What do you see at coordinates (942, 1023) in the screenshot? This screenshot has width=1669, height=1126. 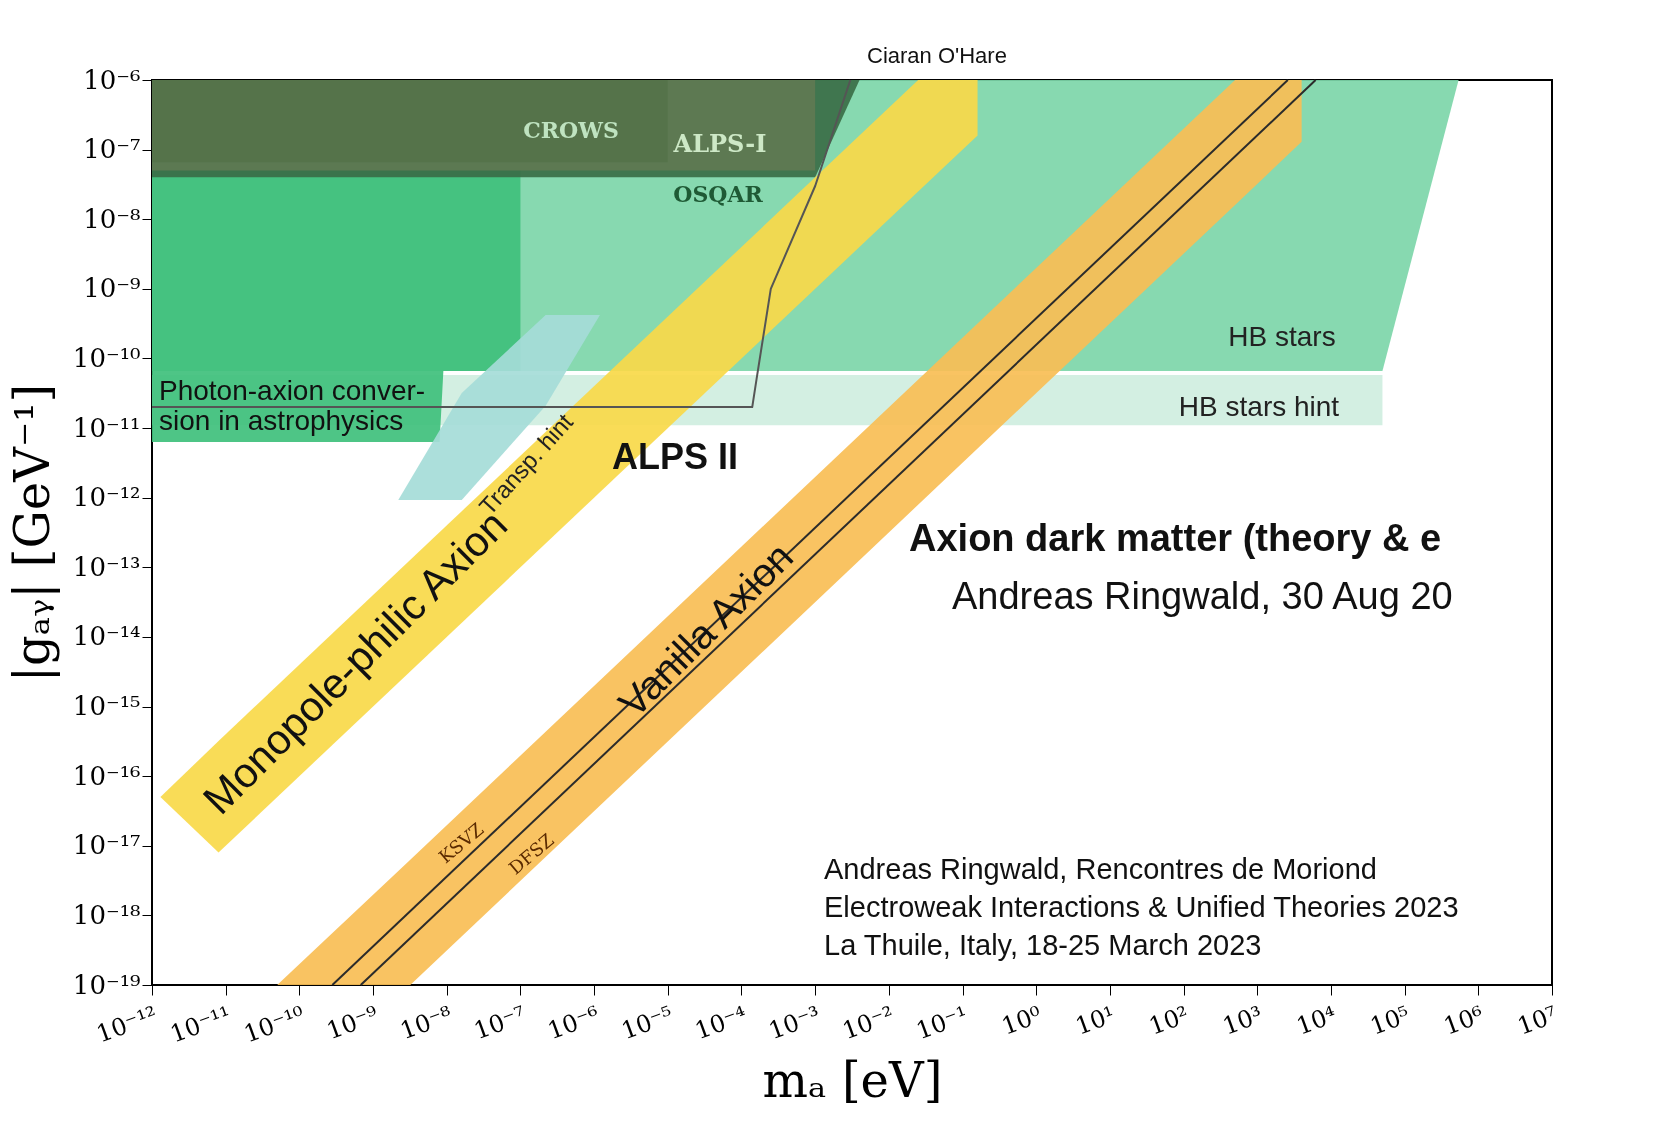 I see `x-tick-label: 10⁻¹` at bounding box center [942, 1023].